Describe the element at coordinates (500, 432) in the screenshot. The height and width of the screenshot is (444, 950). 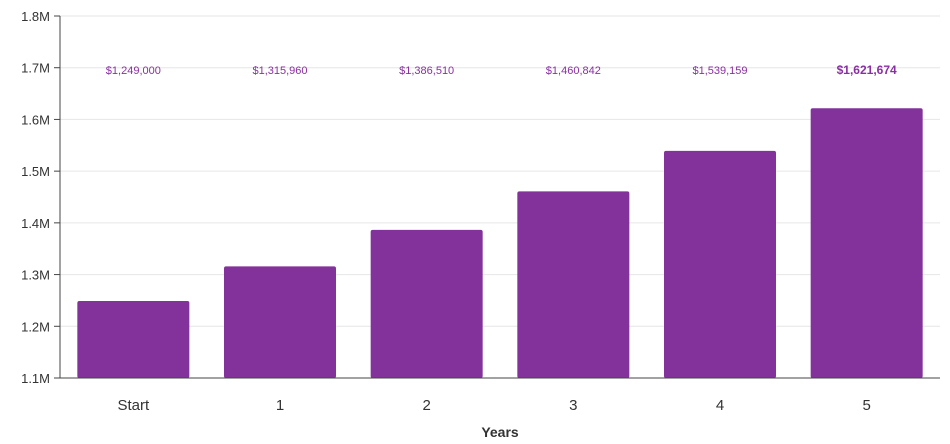
I see `x-axis-title: Years` at that location.